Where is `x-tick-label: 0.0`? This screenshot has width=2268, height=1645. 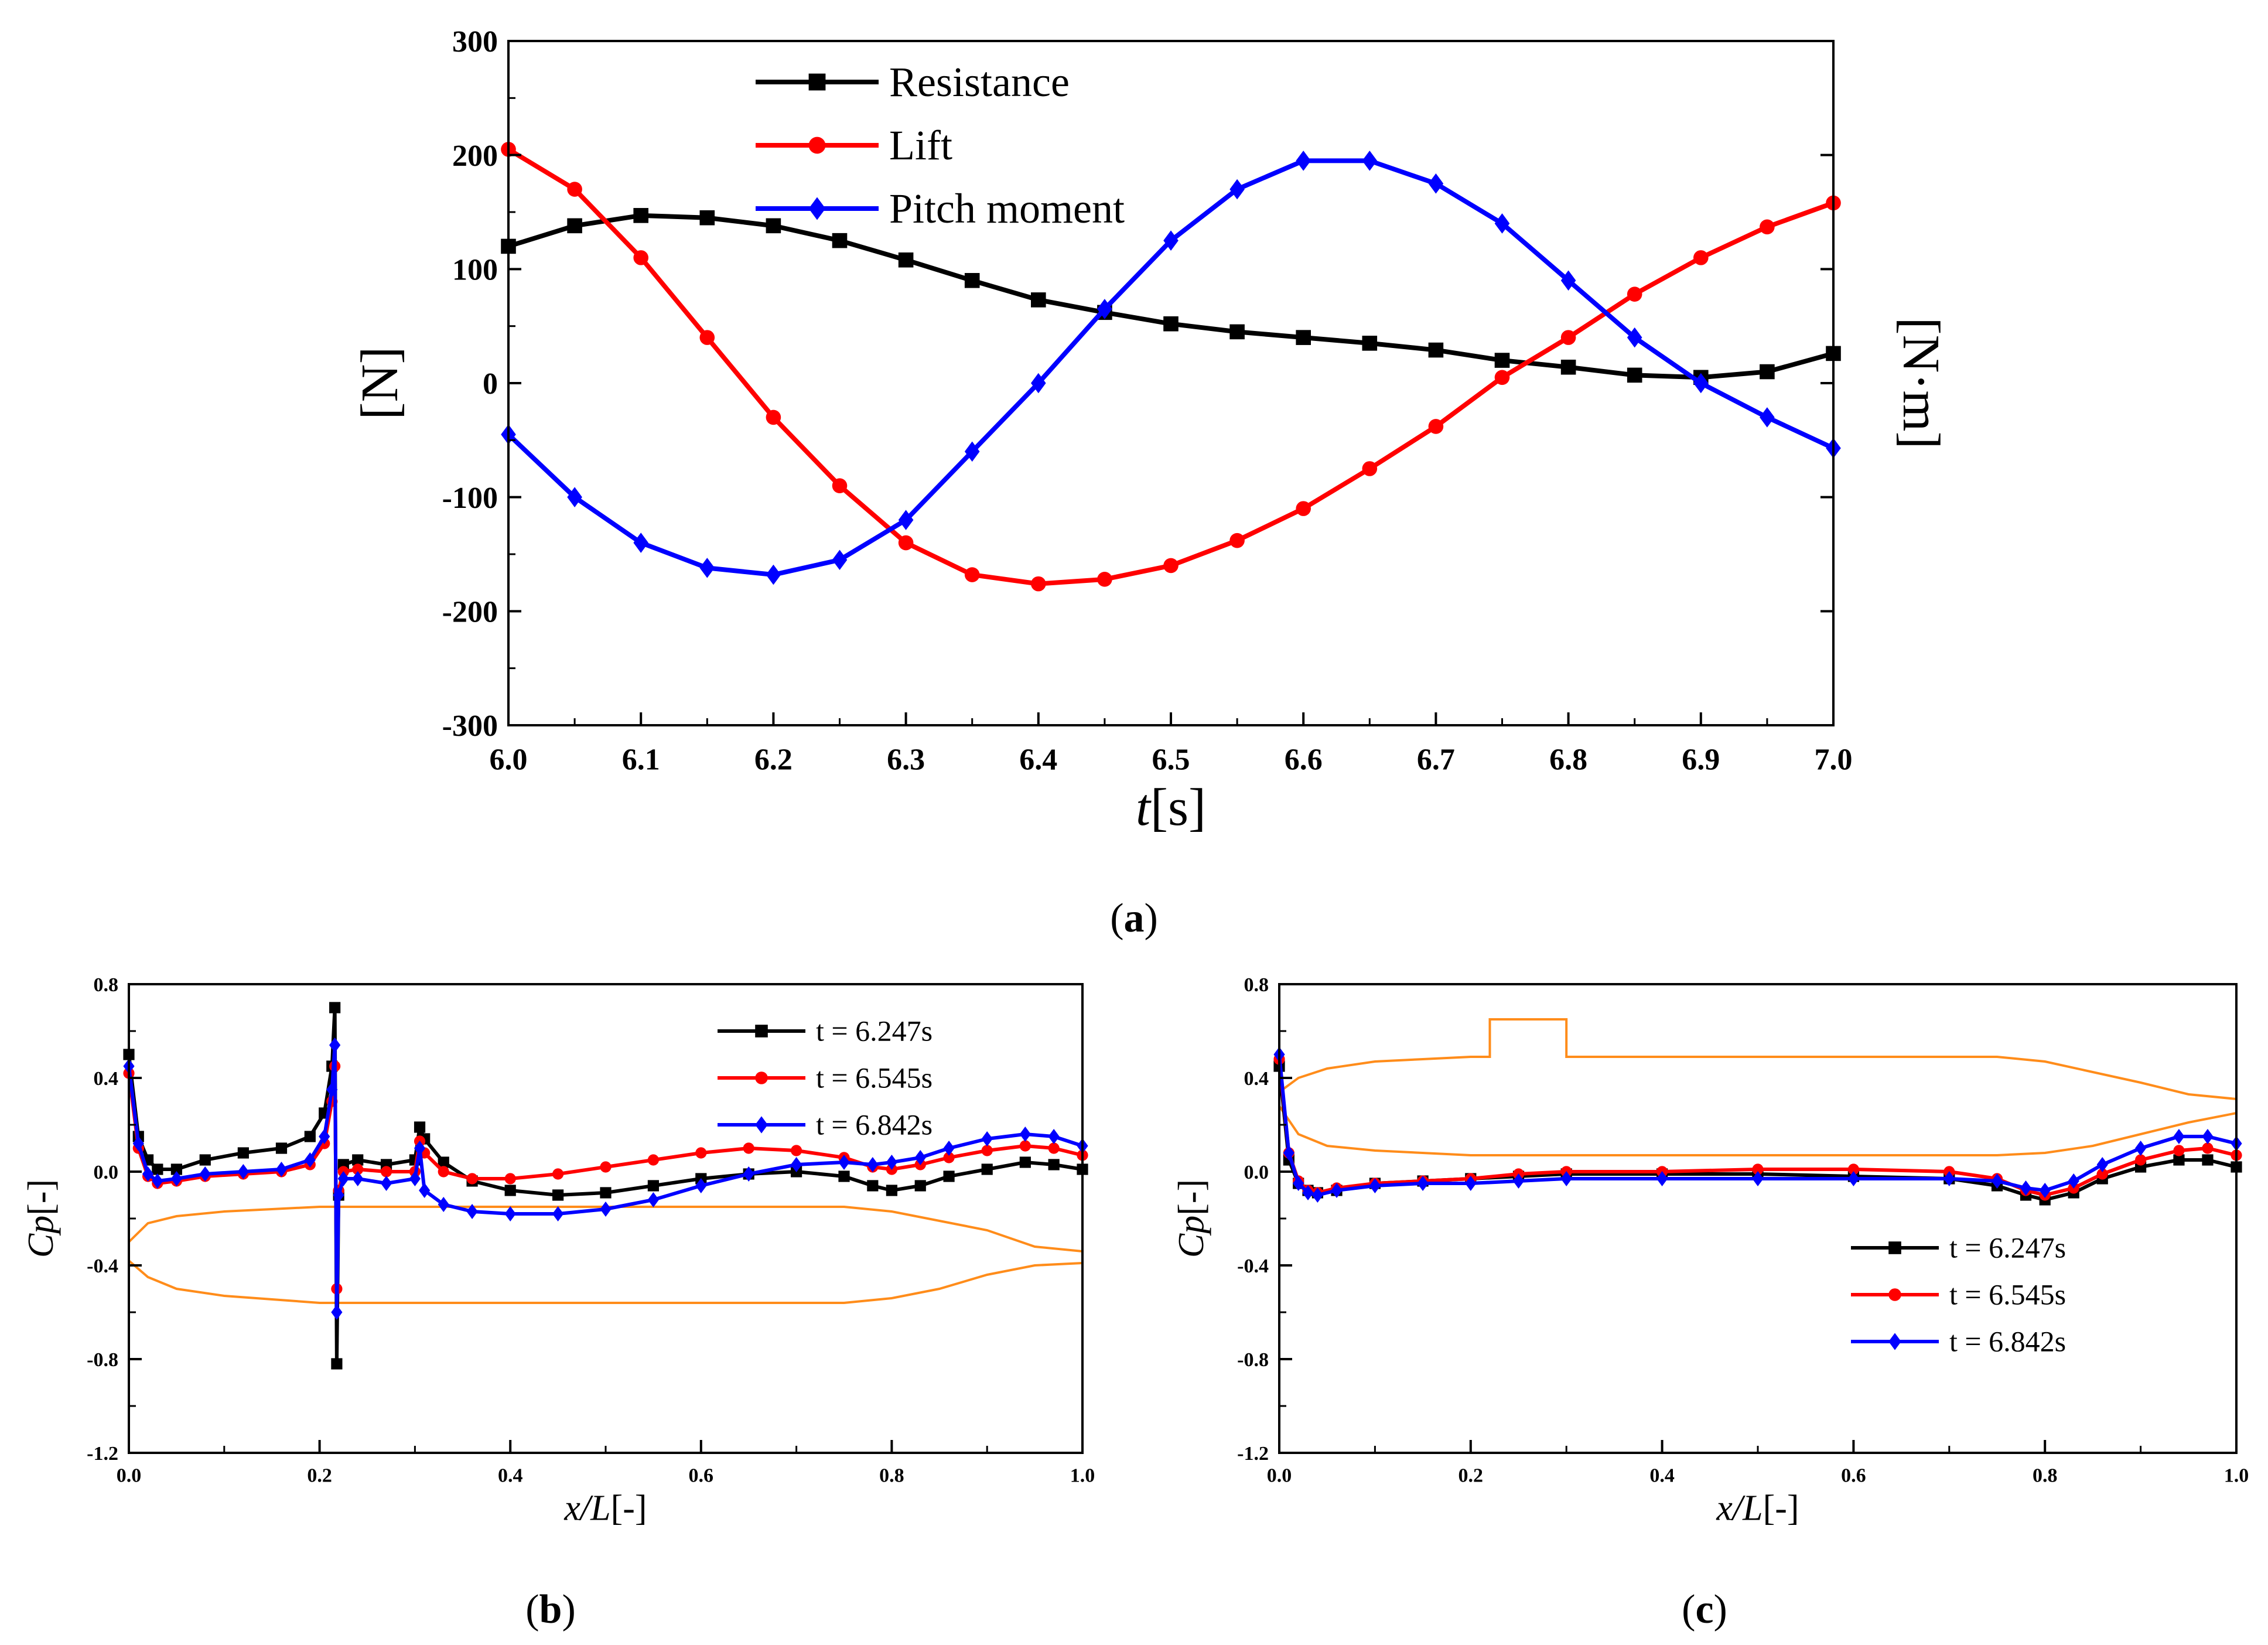
x-tick-label: 0.0 is located at coordinates (129, 1475).